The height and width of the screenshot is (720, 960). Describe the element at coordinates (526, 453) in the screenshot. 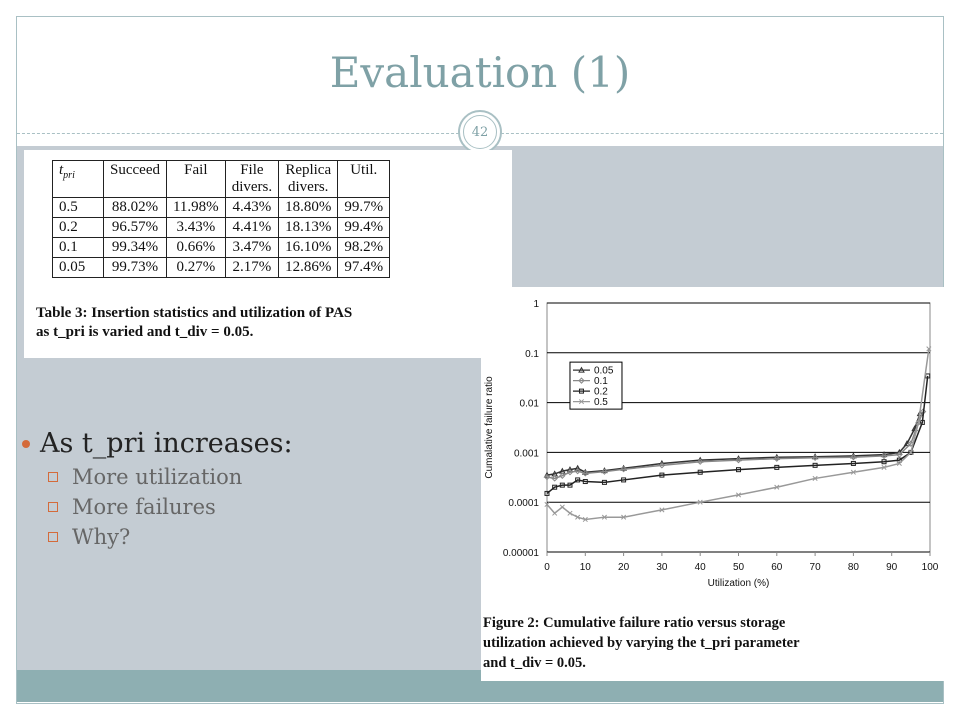

I see `y-tick-label: 0.001` at that location.